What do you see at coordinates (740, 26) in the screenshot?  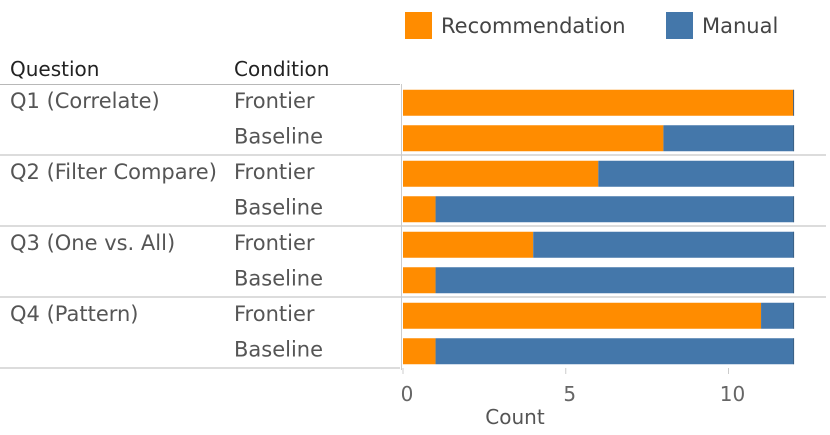 I see `legend-label-manual: Manual` at bounding box center [740, 26].